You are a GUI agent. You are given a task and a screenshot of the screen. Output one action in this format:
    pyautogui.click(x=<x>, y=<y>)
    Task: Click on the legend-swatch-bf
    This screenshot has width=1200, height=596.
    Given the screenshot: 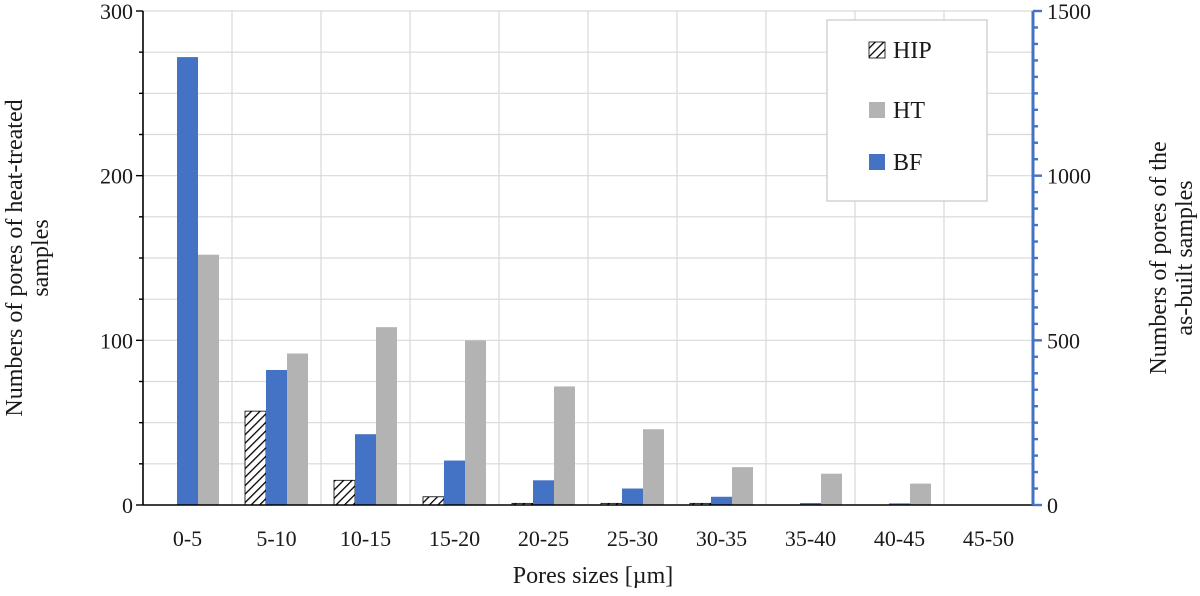 What is the action you would take?
    pyautogui.click(x=877, y=162)
    